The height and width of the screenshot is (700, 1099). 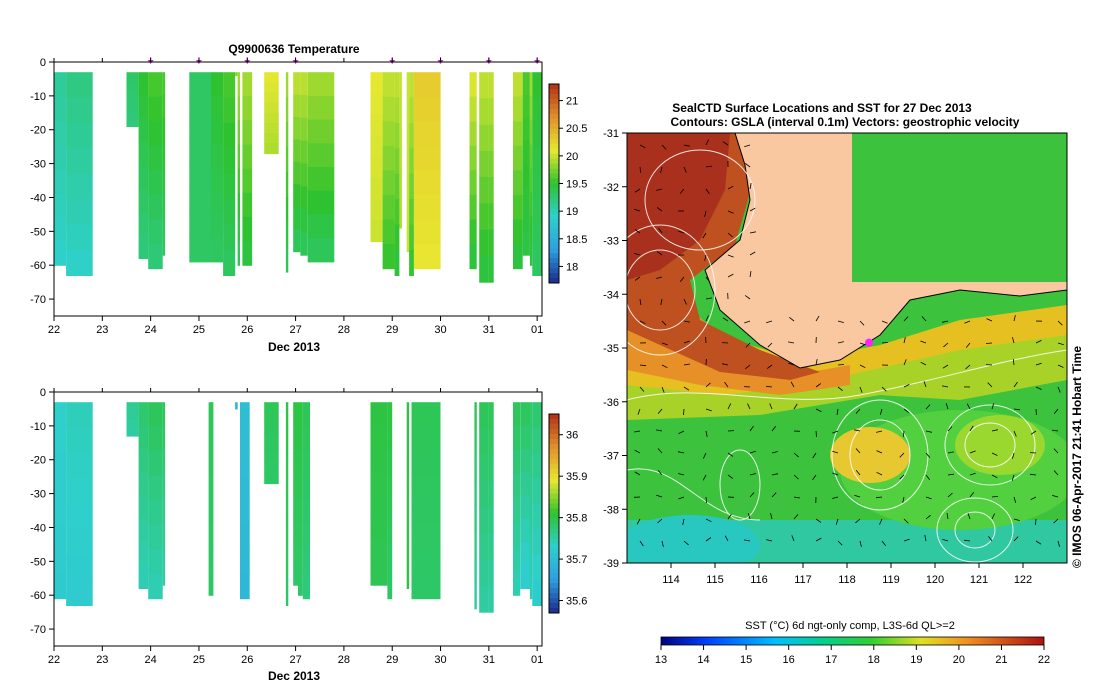 I want to click on y-tick-label: -40, so click(x=38, y=198).